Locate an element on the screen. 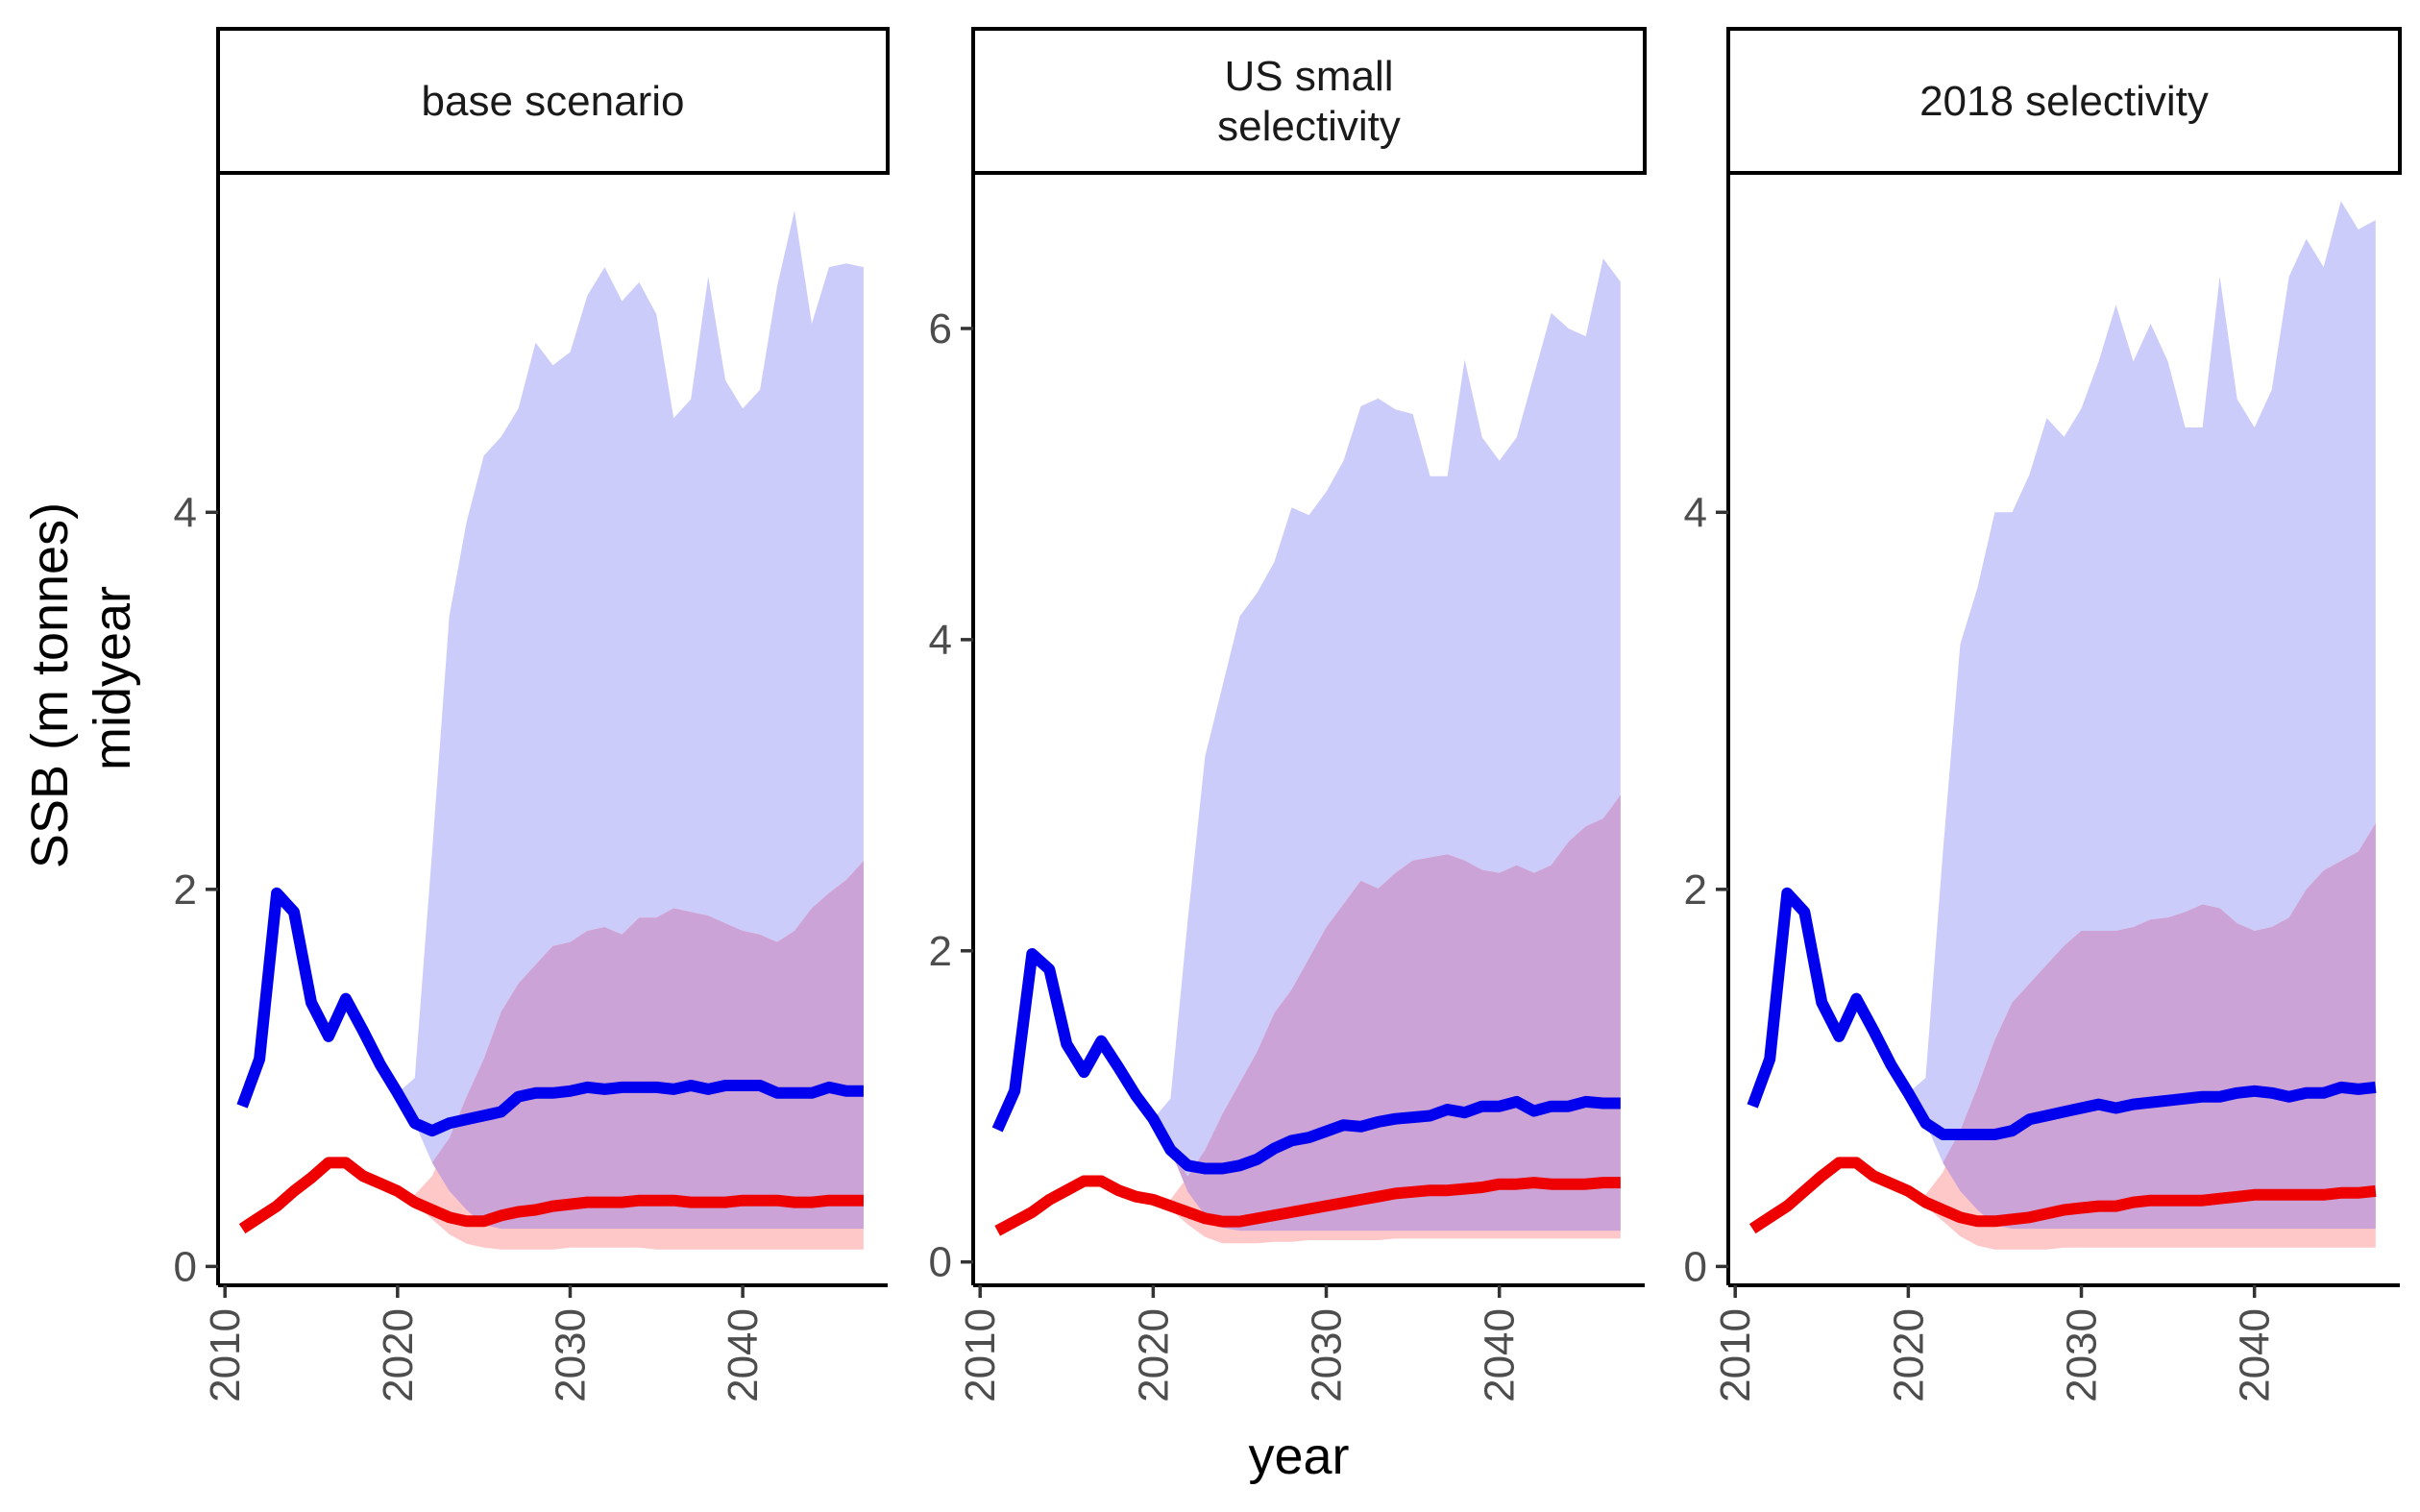 The image size is (2420, 1512). panel-title: US small selectivity is located at coordinates (1309, 101).